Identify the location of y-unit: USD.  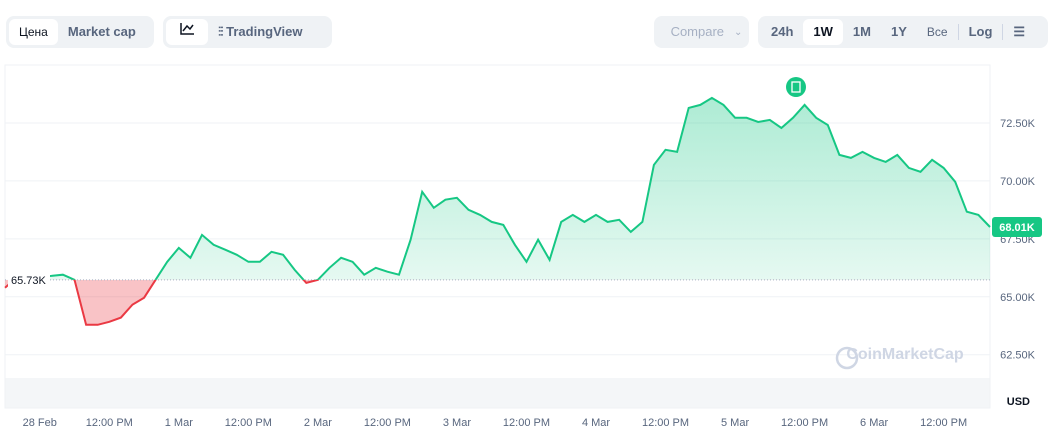
(1018, 402).